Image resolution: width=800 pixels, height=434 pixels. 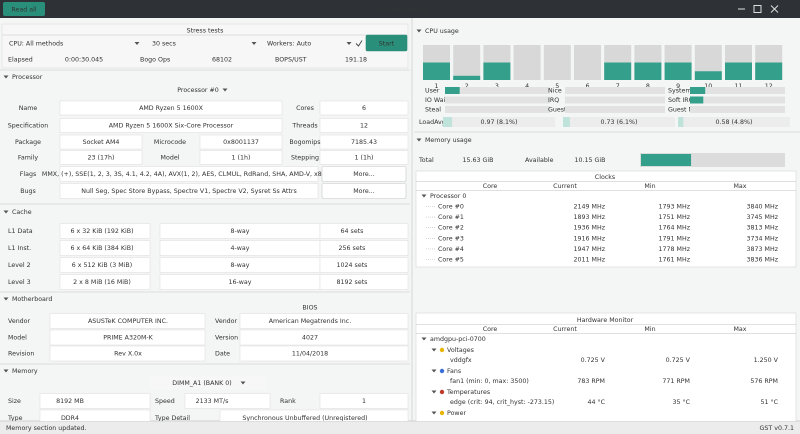 I want to click on value: 7185.43, so click(x=364, y=142).